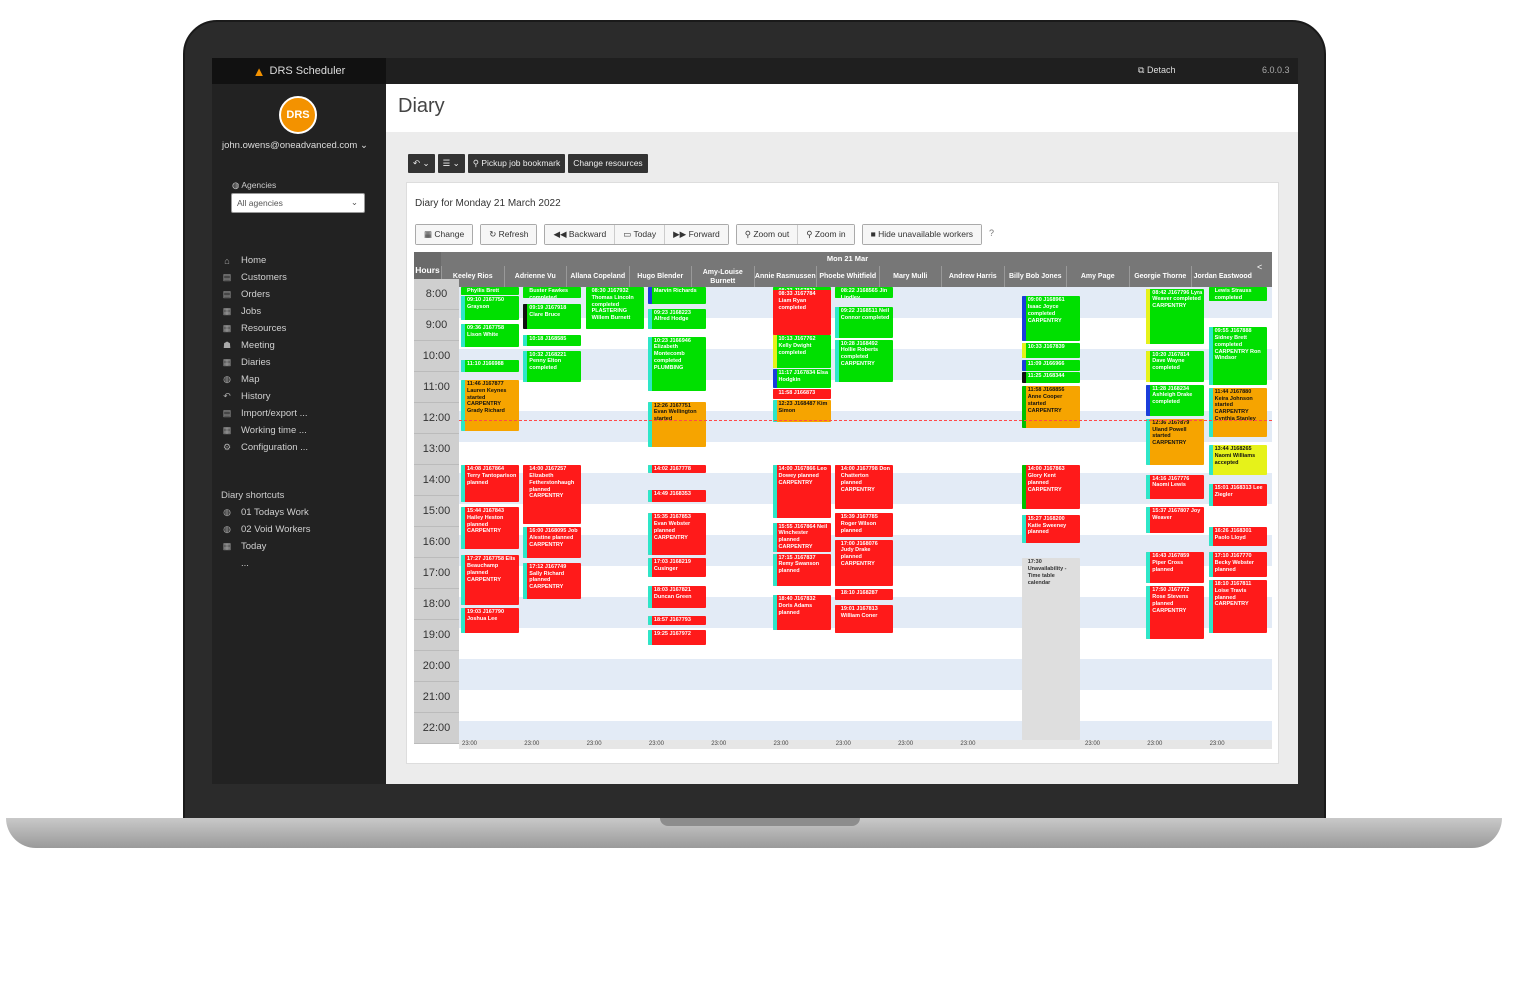  What do you see at coordinates (552, 316) in the screenshot?
I see `job-card: 09:19 J167918 Clare Bruce` at bounding box center [552, 316].